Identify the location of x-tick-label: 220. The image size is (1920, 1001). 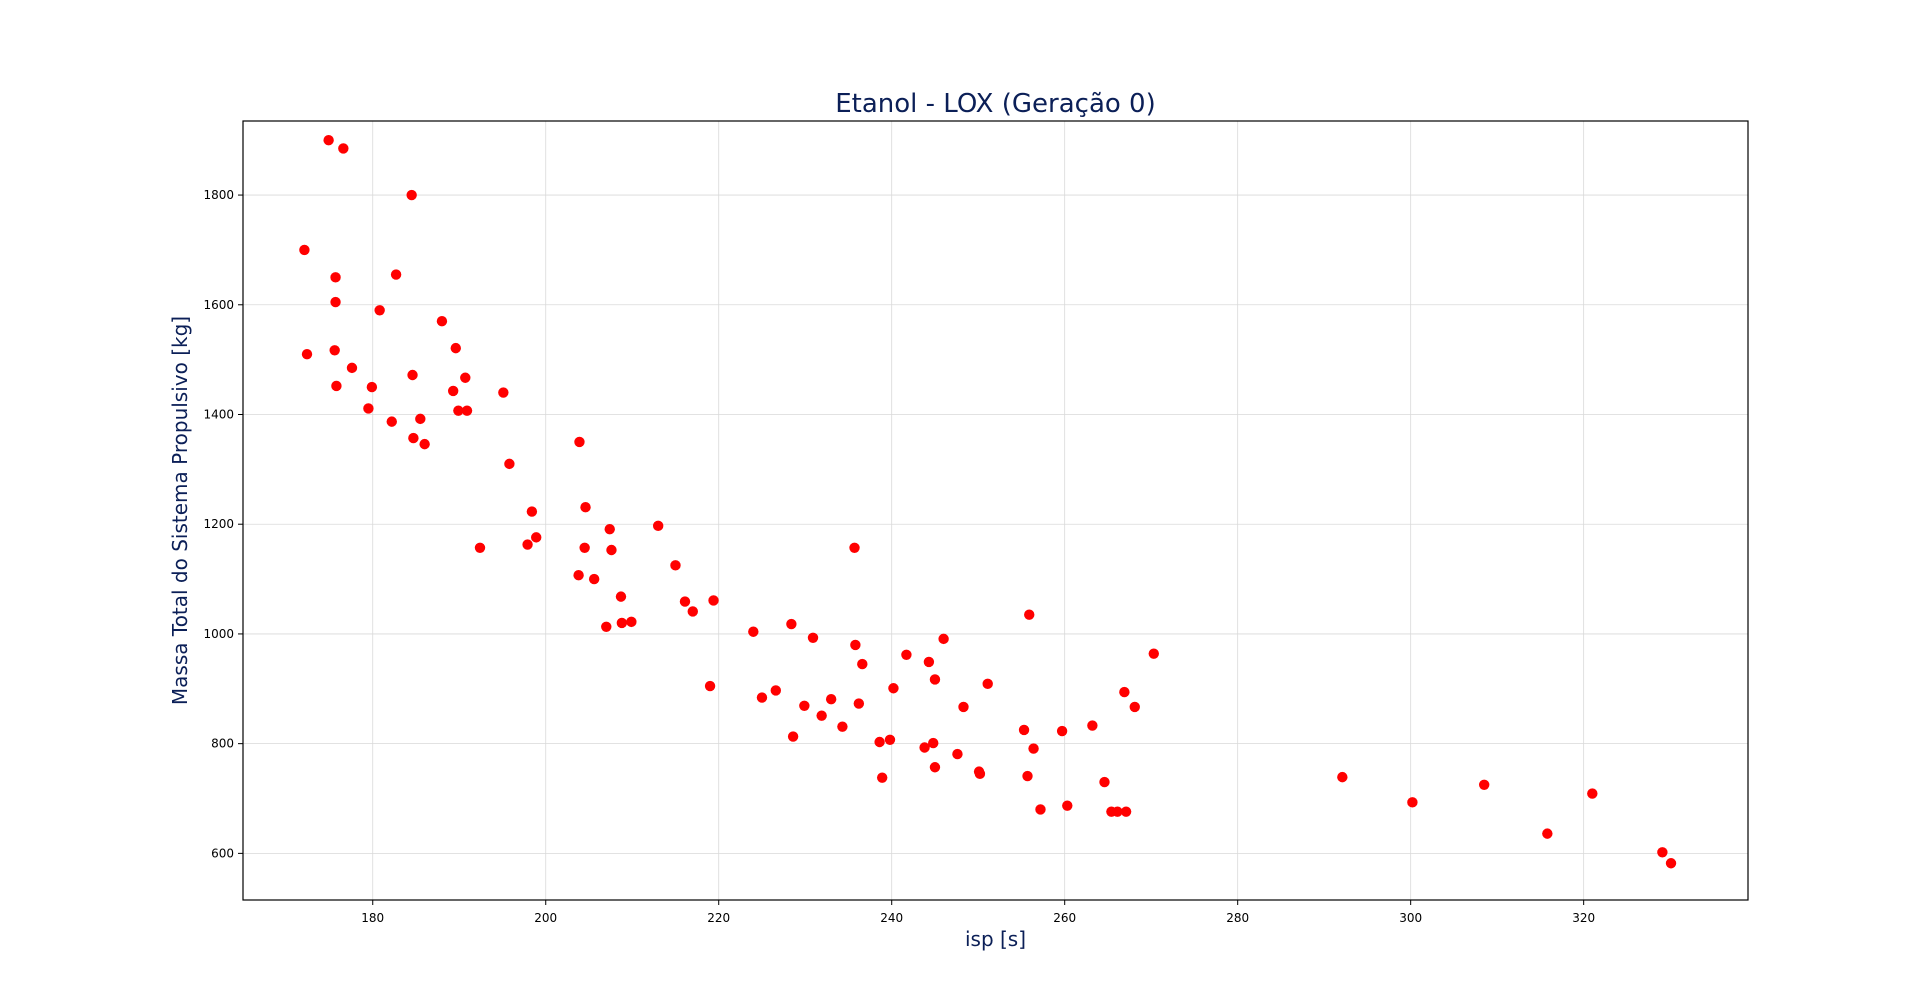
(718, 918).